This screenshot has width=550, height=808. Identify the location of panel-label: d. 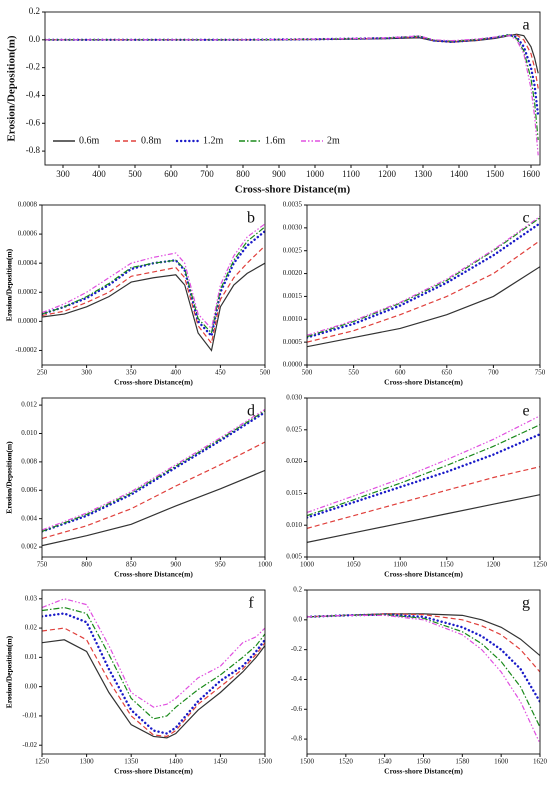
(251, 411).